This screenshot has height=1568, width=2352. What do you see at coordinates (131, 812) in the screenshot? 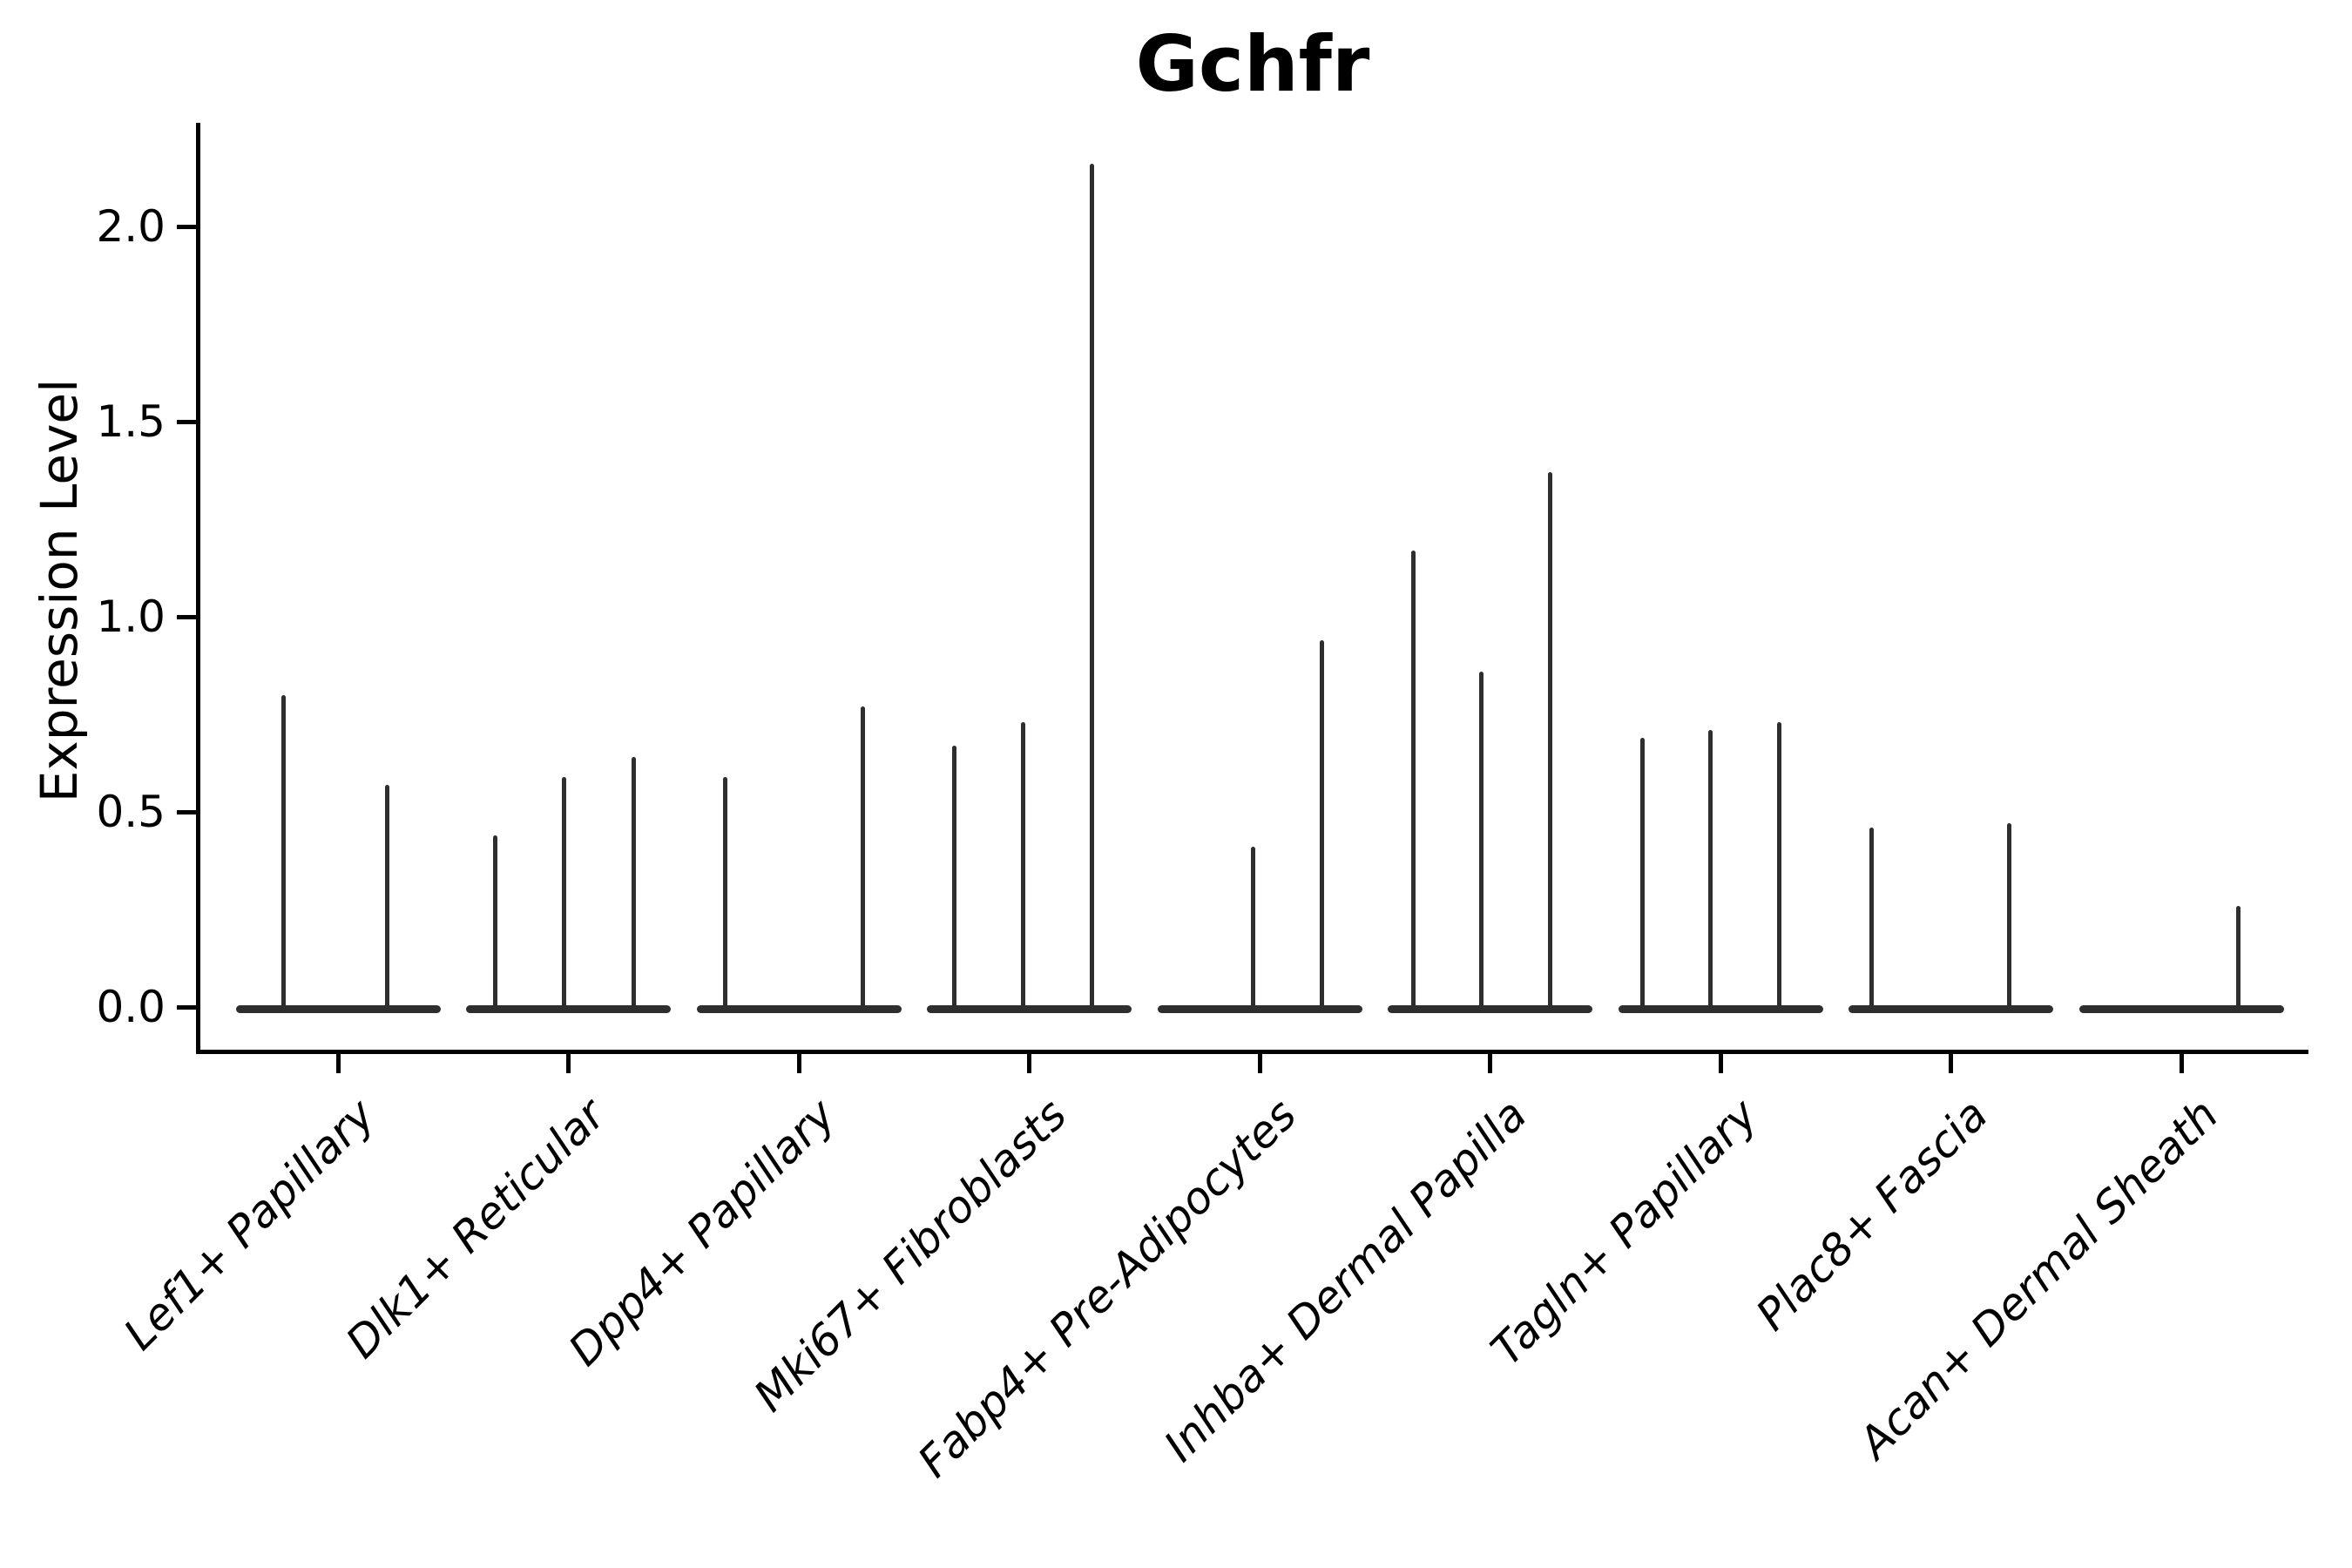
I see `y-tick-label: 0.5` at bounding box center [131, 812].